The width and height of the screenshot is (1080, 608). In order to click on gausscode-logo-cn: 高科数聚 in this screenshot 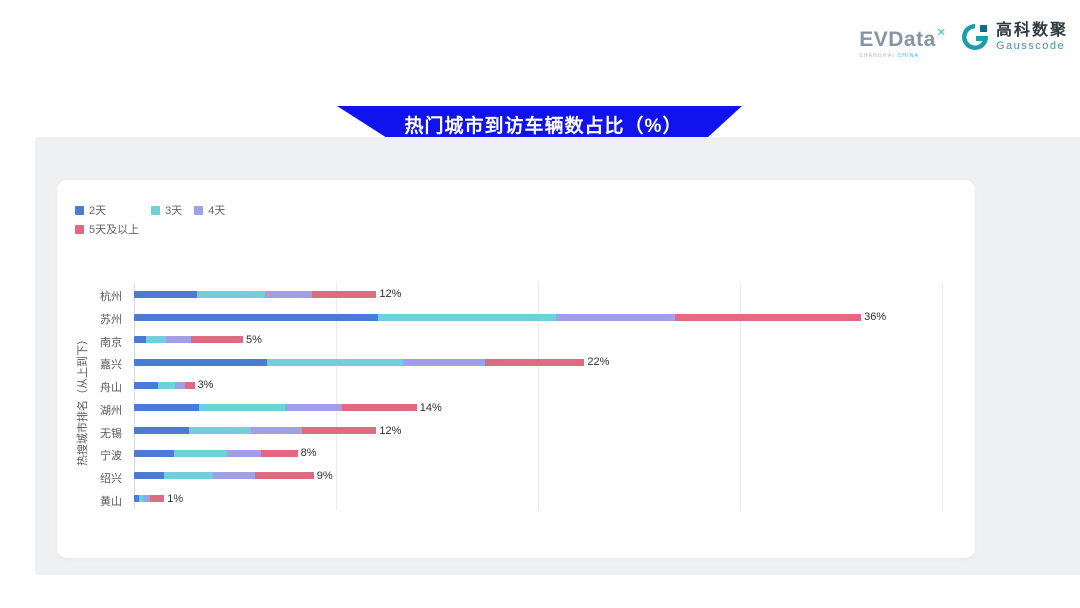, I will do `click(1031, 31)`.